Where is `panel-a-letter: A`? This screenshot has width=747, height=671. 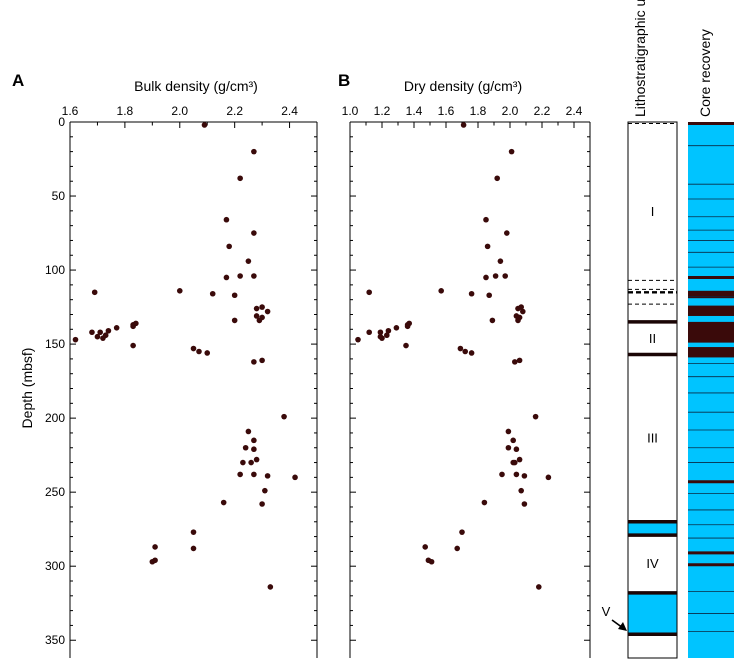 panel-a-letter: A is located at coordinates (18, 80).